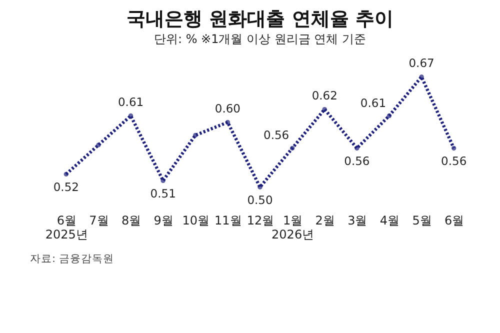 This screenshot has width=500, height=333. Describe the element at coordinates (66, 228) in the screenshot. I see `x-tick-label: 6월 2025년` at that location.